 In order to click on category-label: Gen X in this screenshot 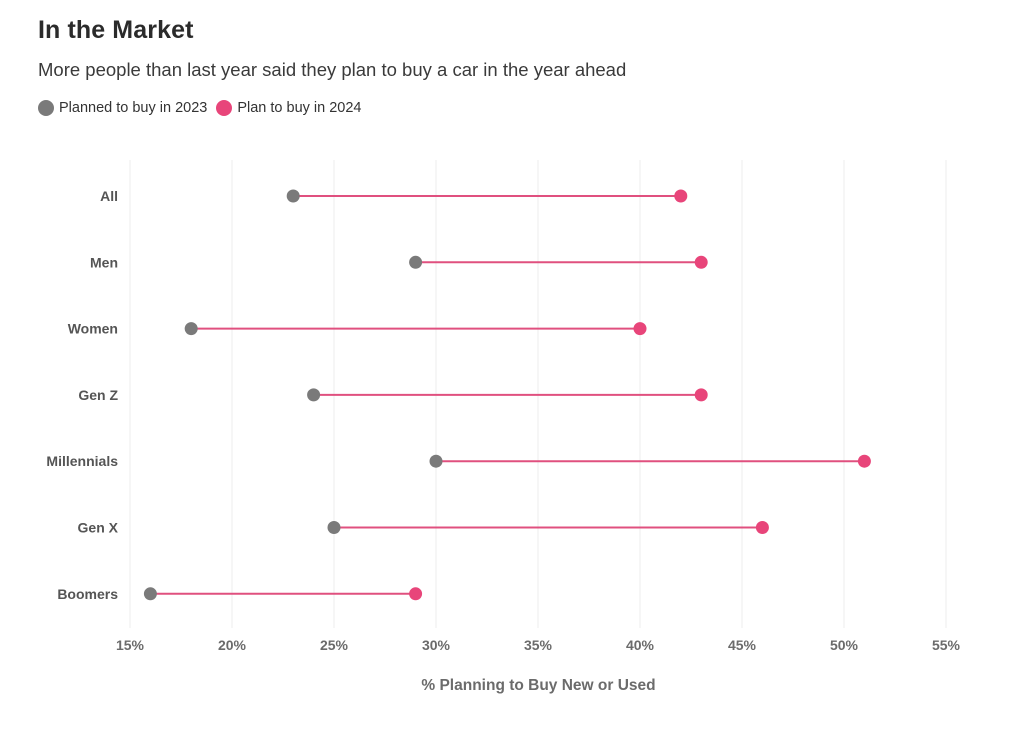, I will do `click(98, 528)`.